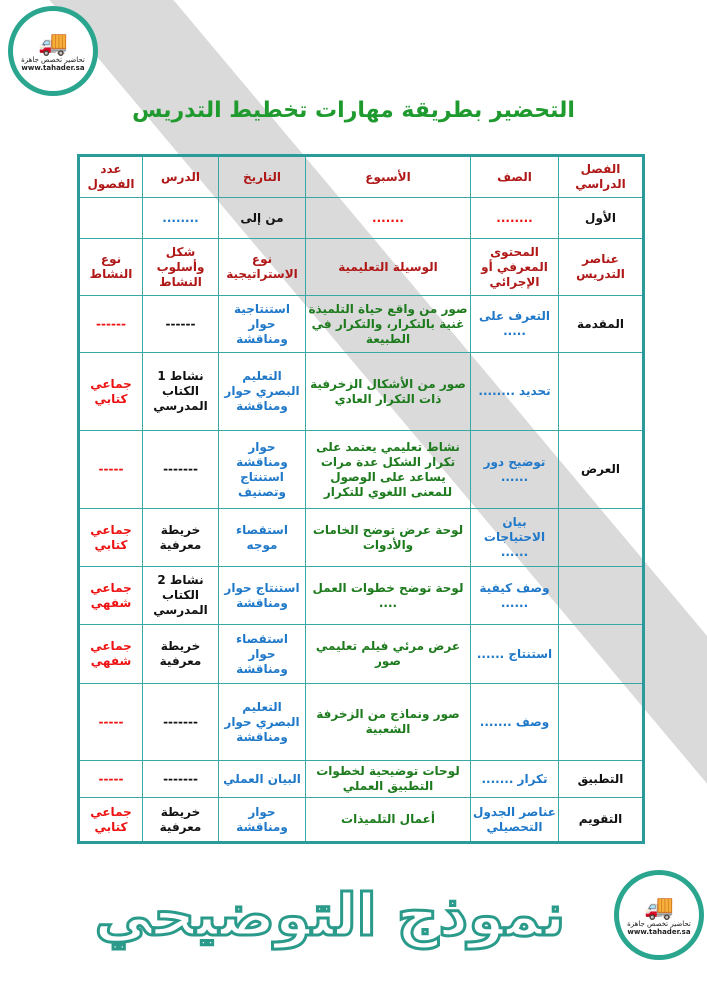  What do you see at coordinates (262, 324) in the screenshot?
I see `table-cell: استنتاجية حوار ومناقشة` at bounding box center [262, 324].